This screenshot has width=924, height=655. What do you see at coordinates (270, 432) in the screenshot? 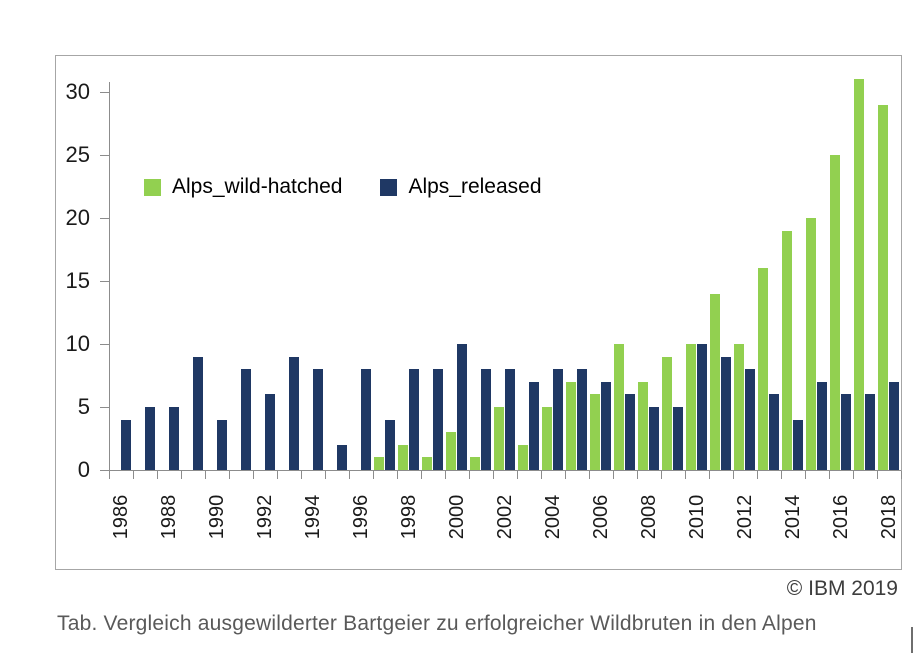
I see `bar-released-1992` at bounding box center [270, 432].